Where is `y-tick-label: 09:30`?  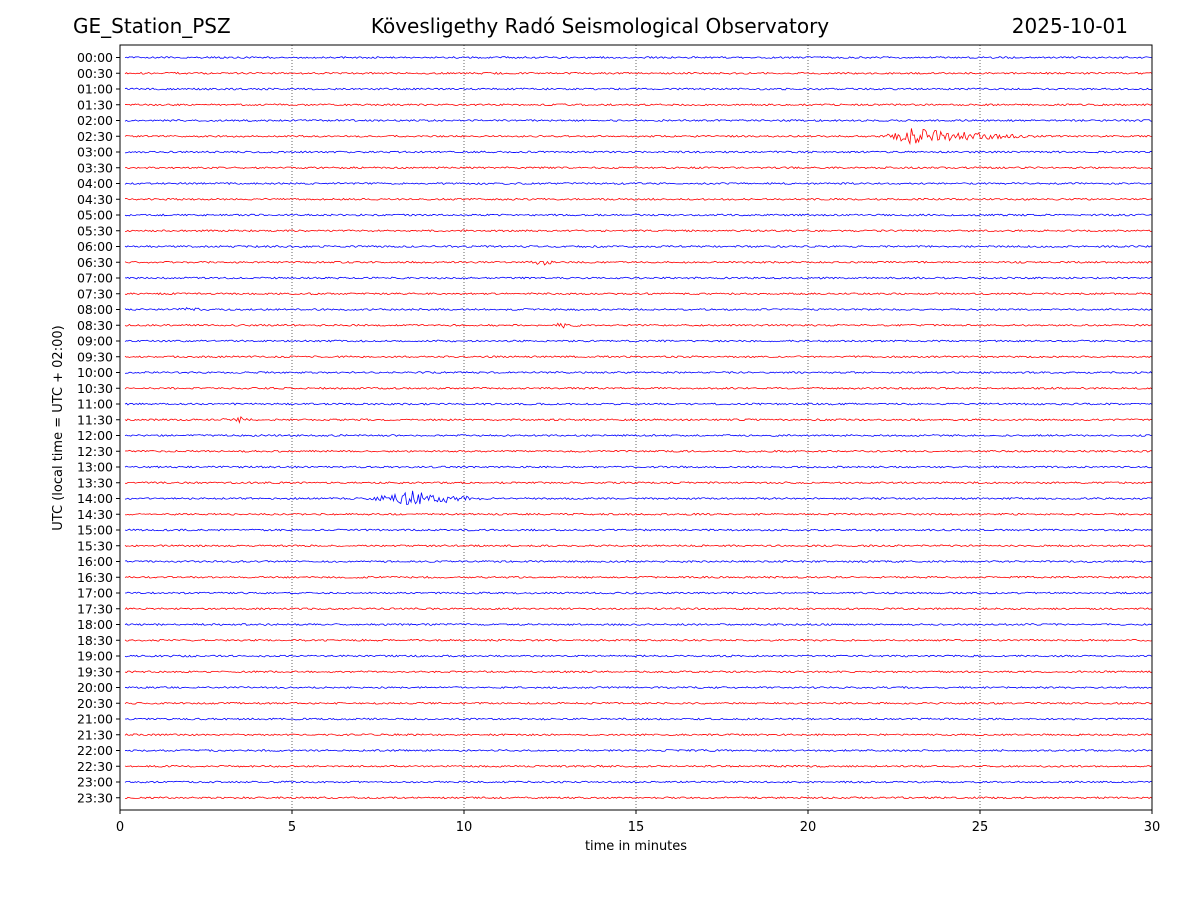 y-tick-label: 09:30 is located at coordinates (95, 356).